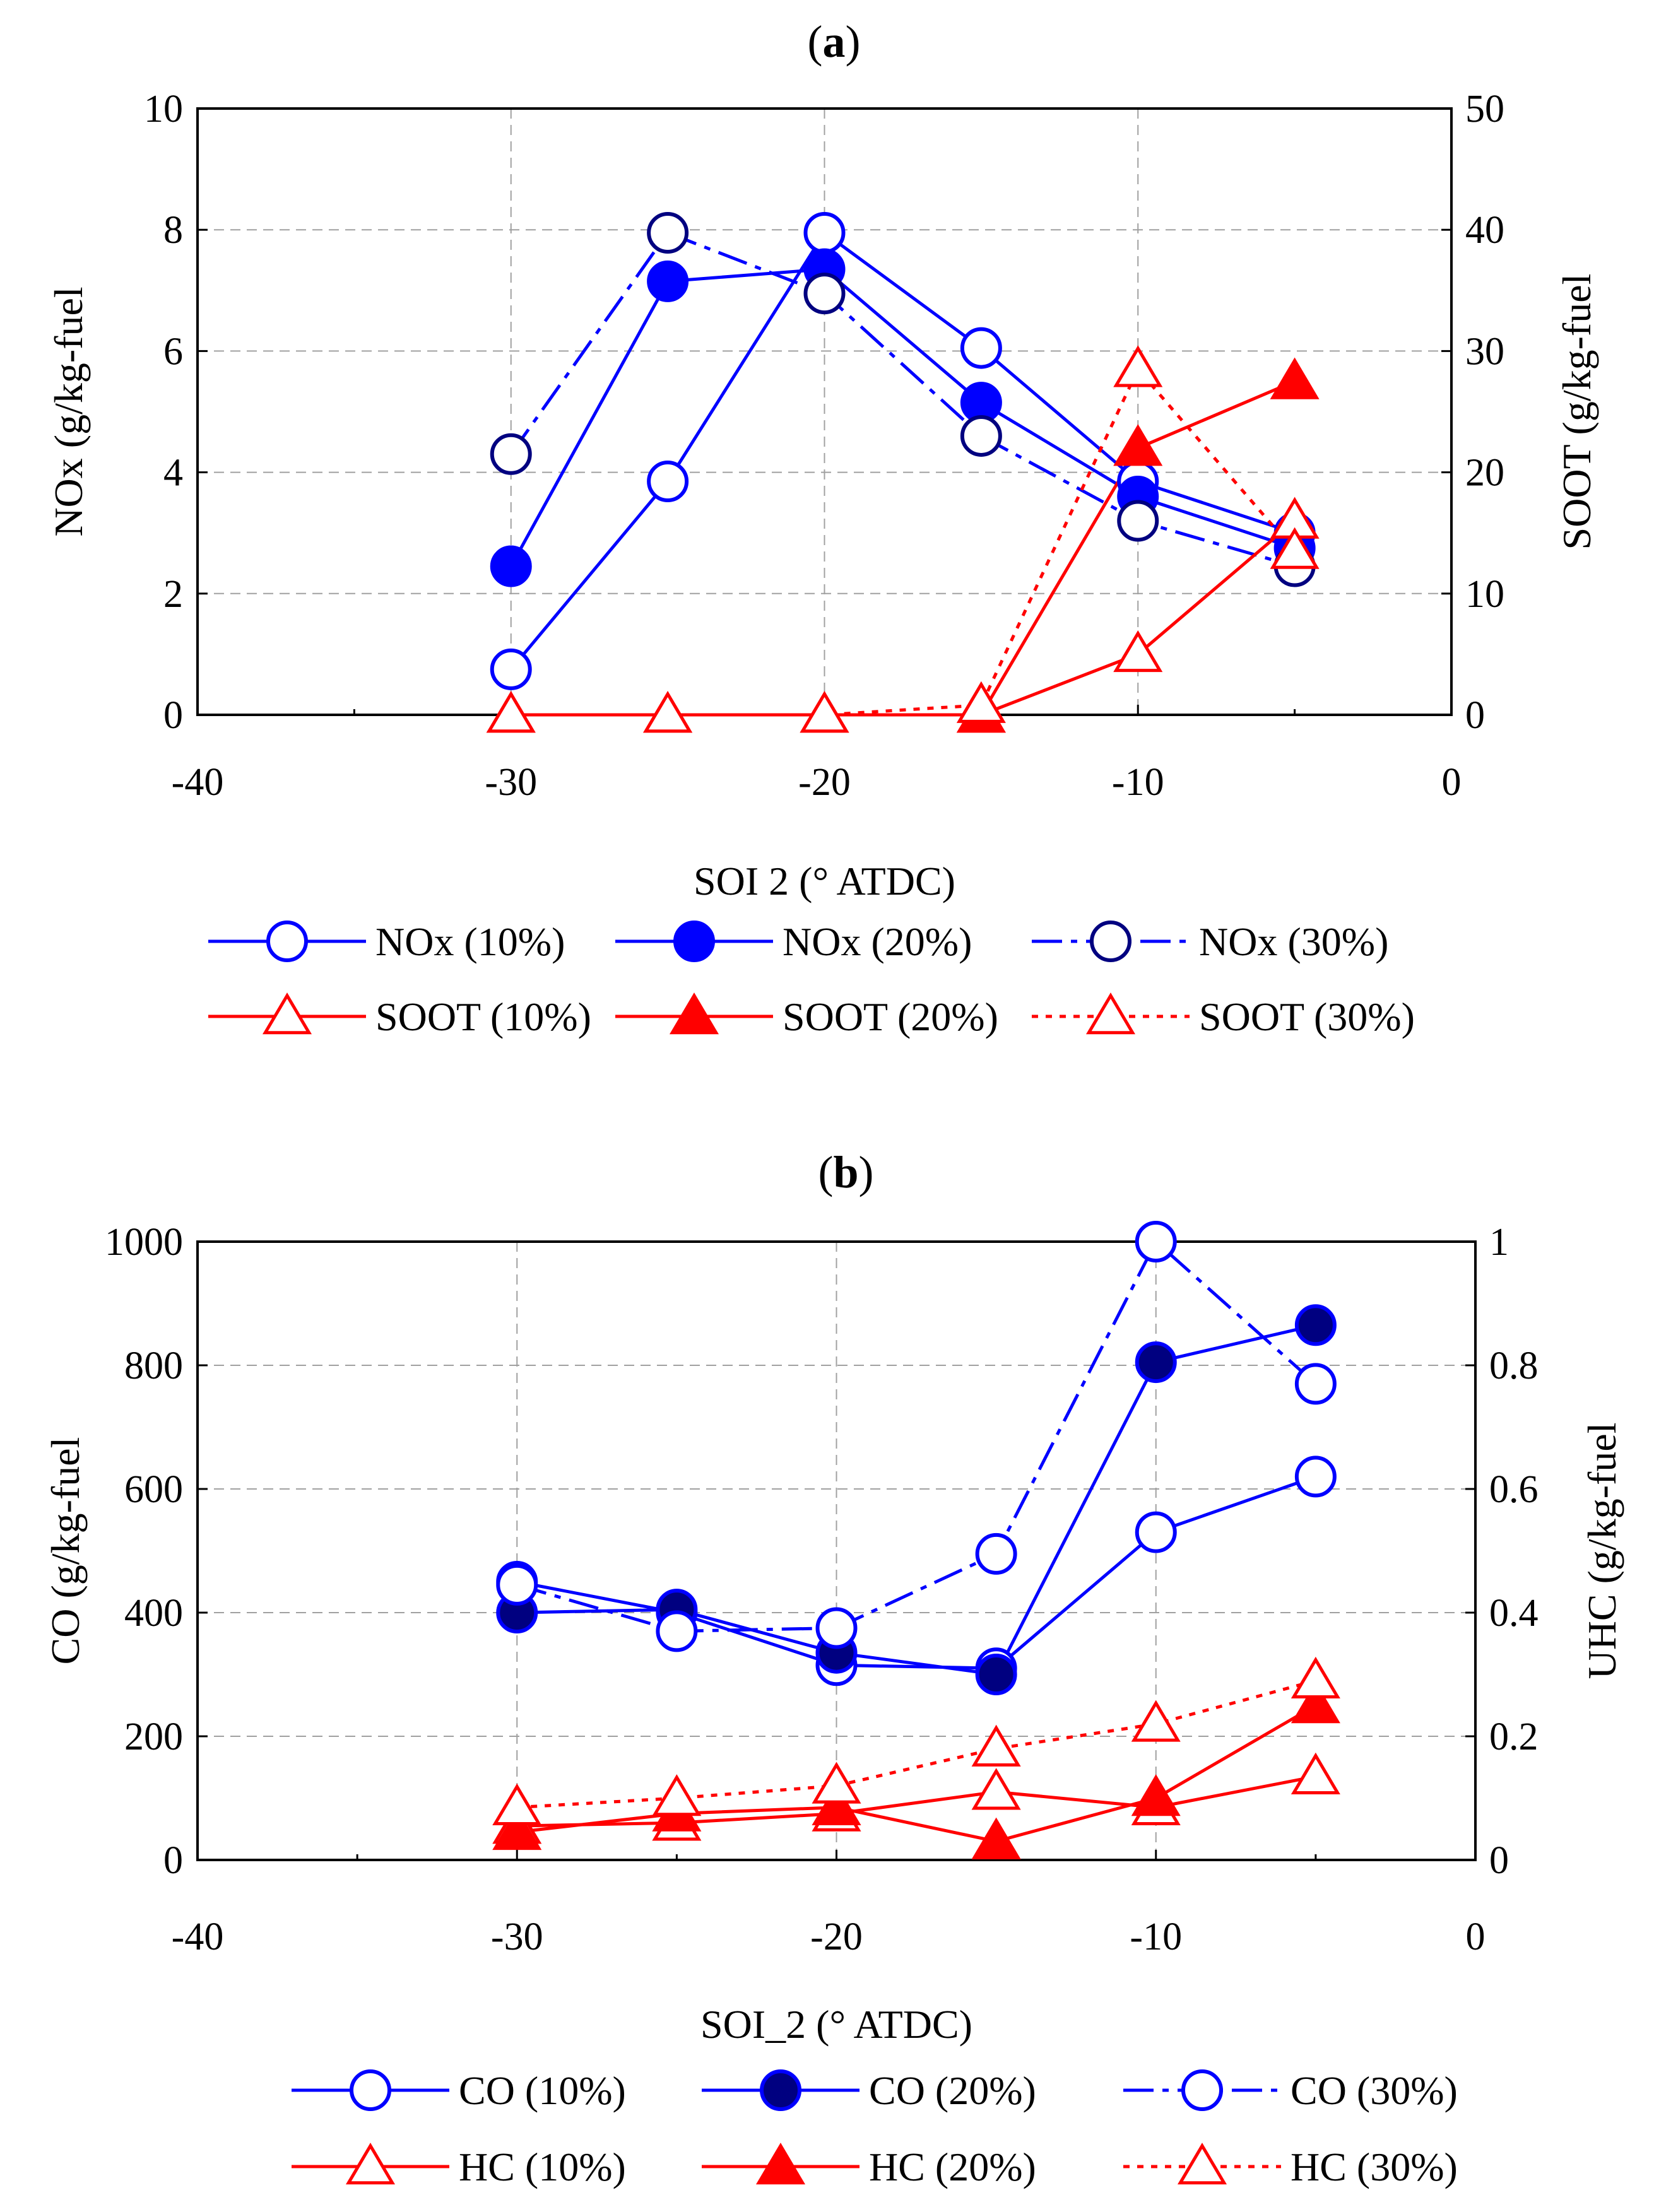  Describe the element at coordinates (1514, 1365) in the screenshot. I see `y-right-tick-label: 0.8` at that location.